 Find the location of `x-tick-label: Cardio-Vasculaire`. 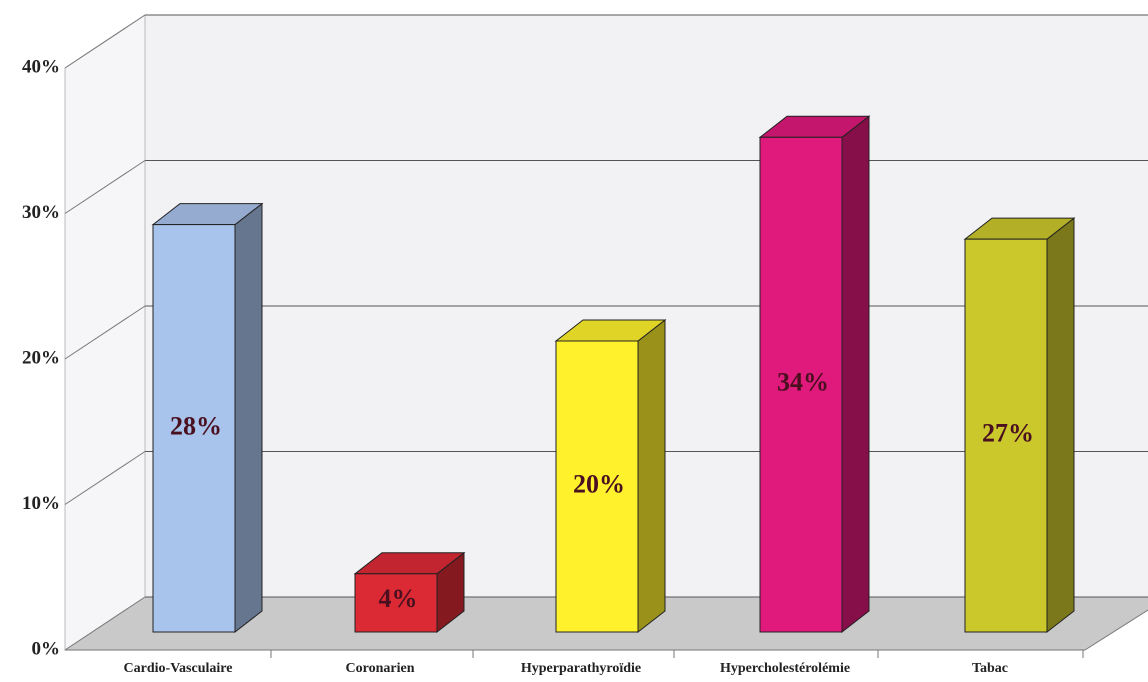

x-tick-label: Cardio-Vasculaire is located at coordinates (178, 668).